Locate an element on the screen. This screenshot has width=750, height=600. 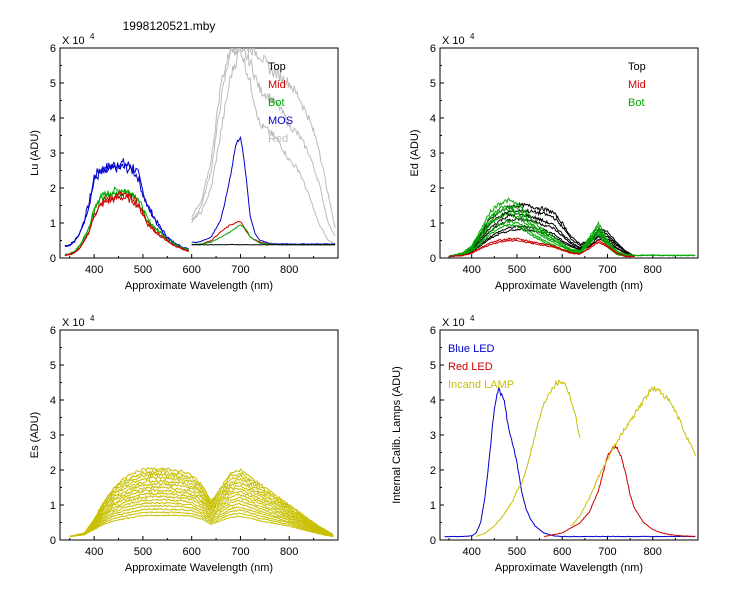
series-line-mos-b is located at coordinates (126, 206).